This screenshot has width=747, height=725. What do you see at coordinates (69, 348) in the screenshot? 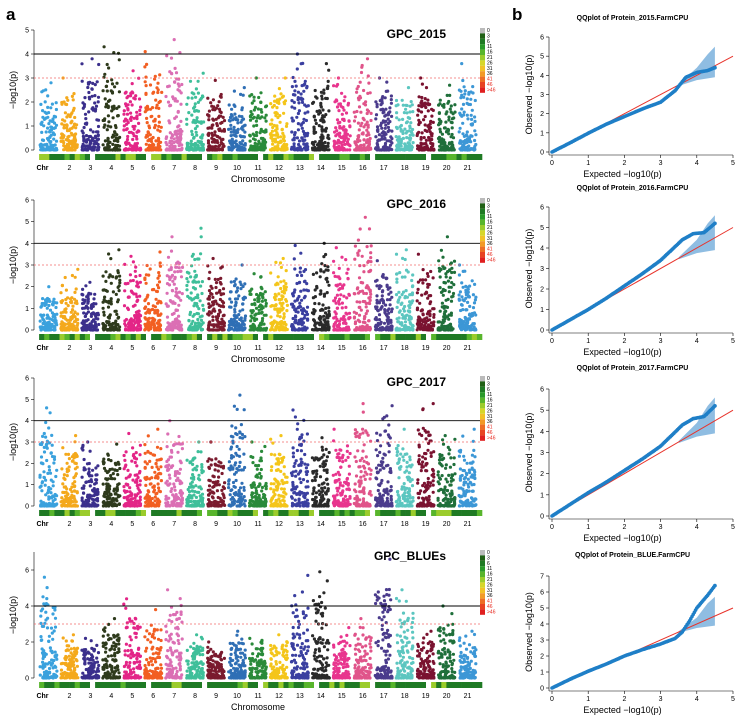
I see `chromosome-label: 2` at bounding box center [69, 348].